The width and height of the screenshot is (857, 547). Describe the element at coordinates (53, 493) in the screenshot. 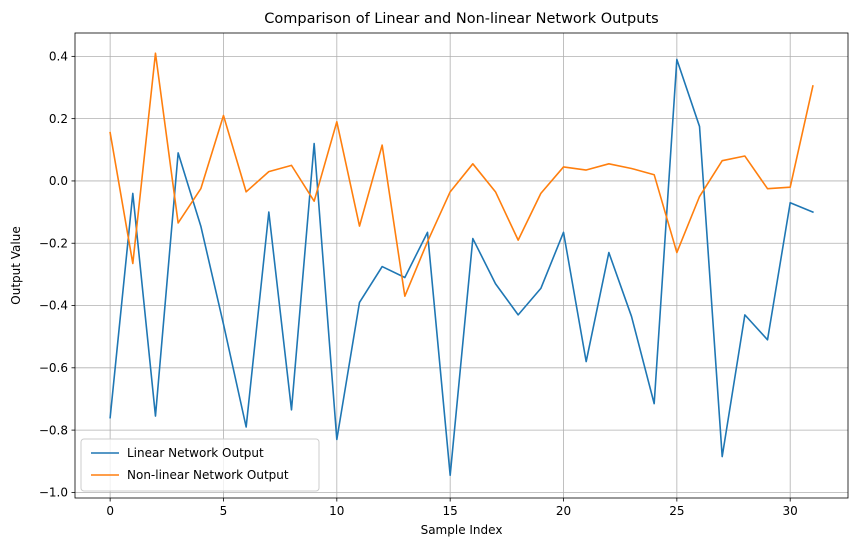

I see `y-tick-label: −1.0` at that location.